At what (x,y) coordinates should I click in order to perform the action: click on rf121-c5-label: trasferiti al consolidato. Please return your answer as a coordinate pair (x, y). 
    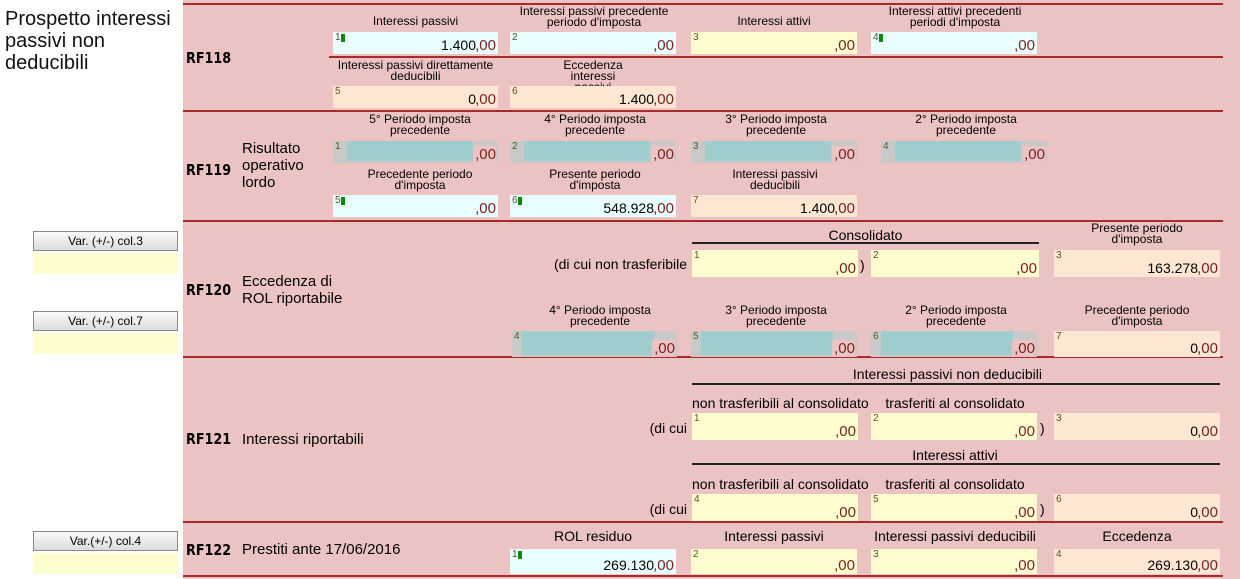
    Looking at the image, I should click on (955, 484).